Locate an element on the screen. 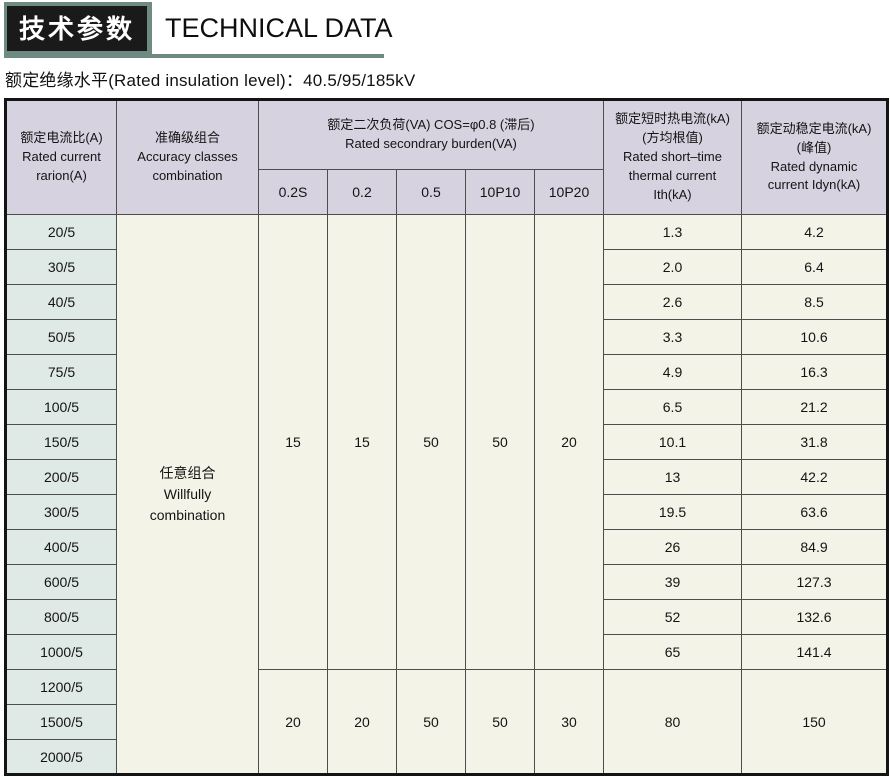  dynamic-current-cell: 42.2 is located at coordinates (814, 477).